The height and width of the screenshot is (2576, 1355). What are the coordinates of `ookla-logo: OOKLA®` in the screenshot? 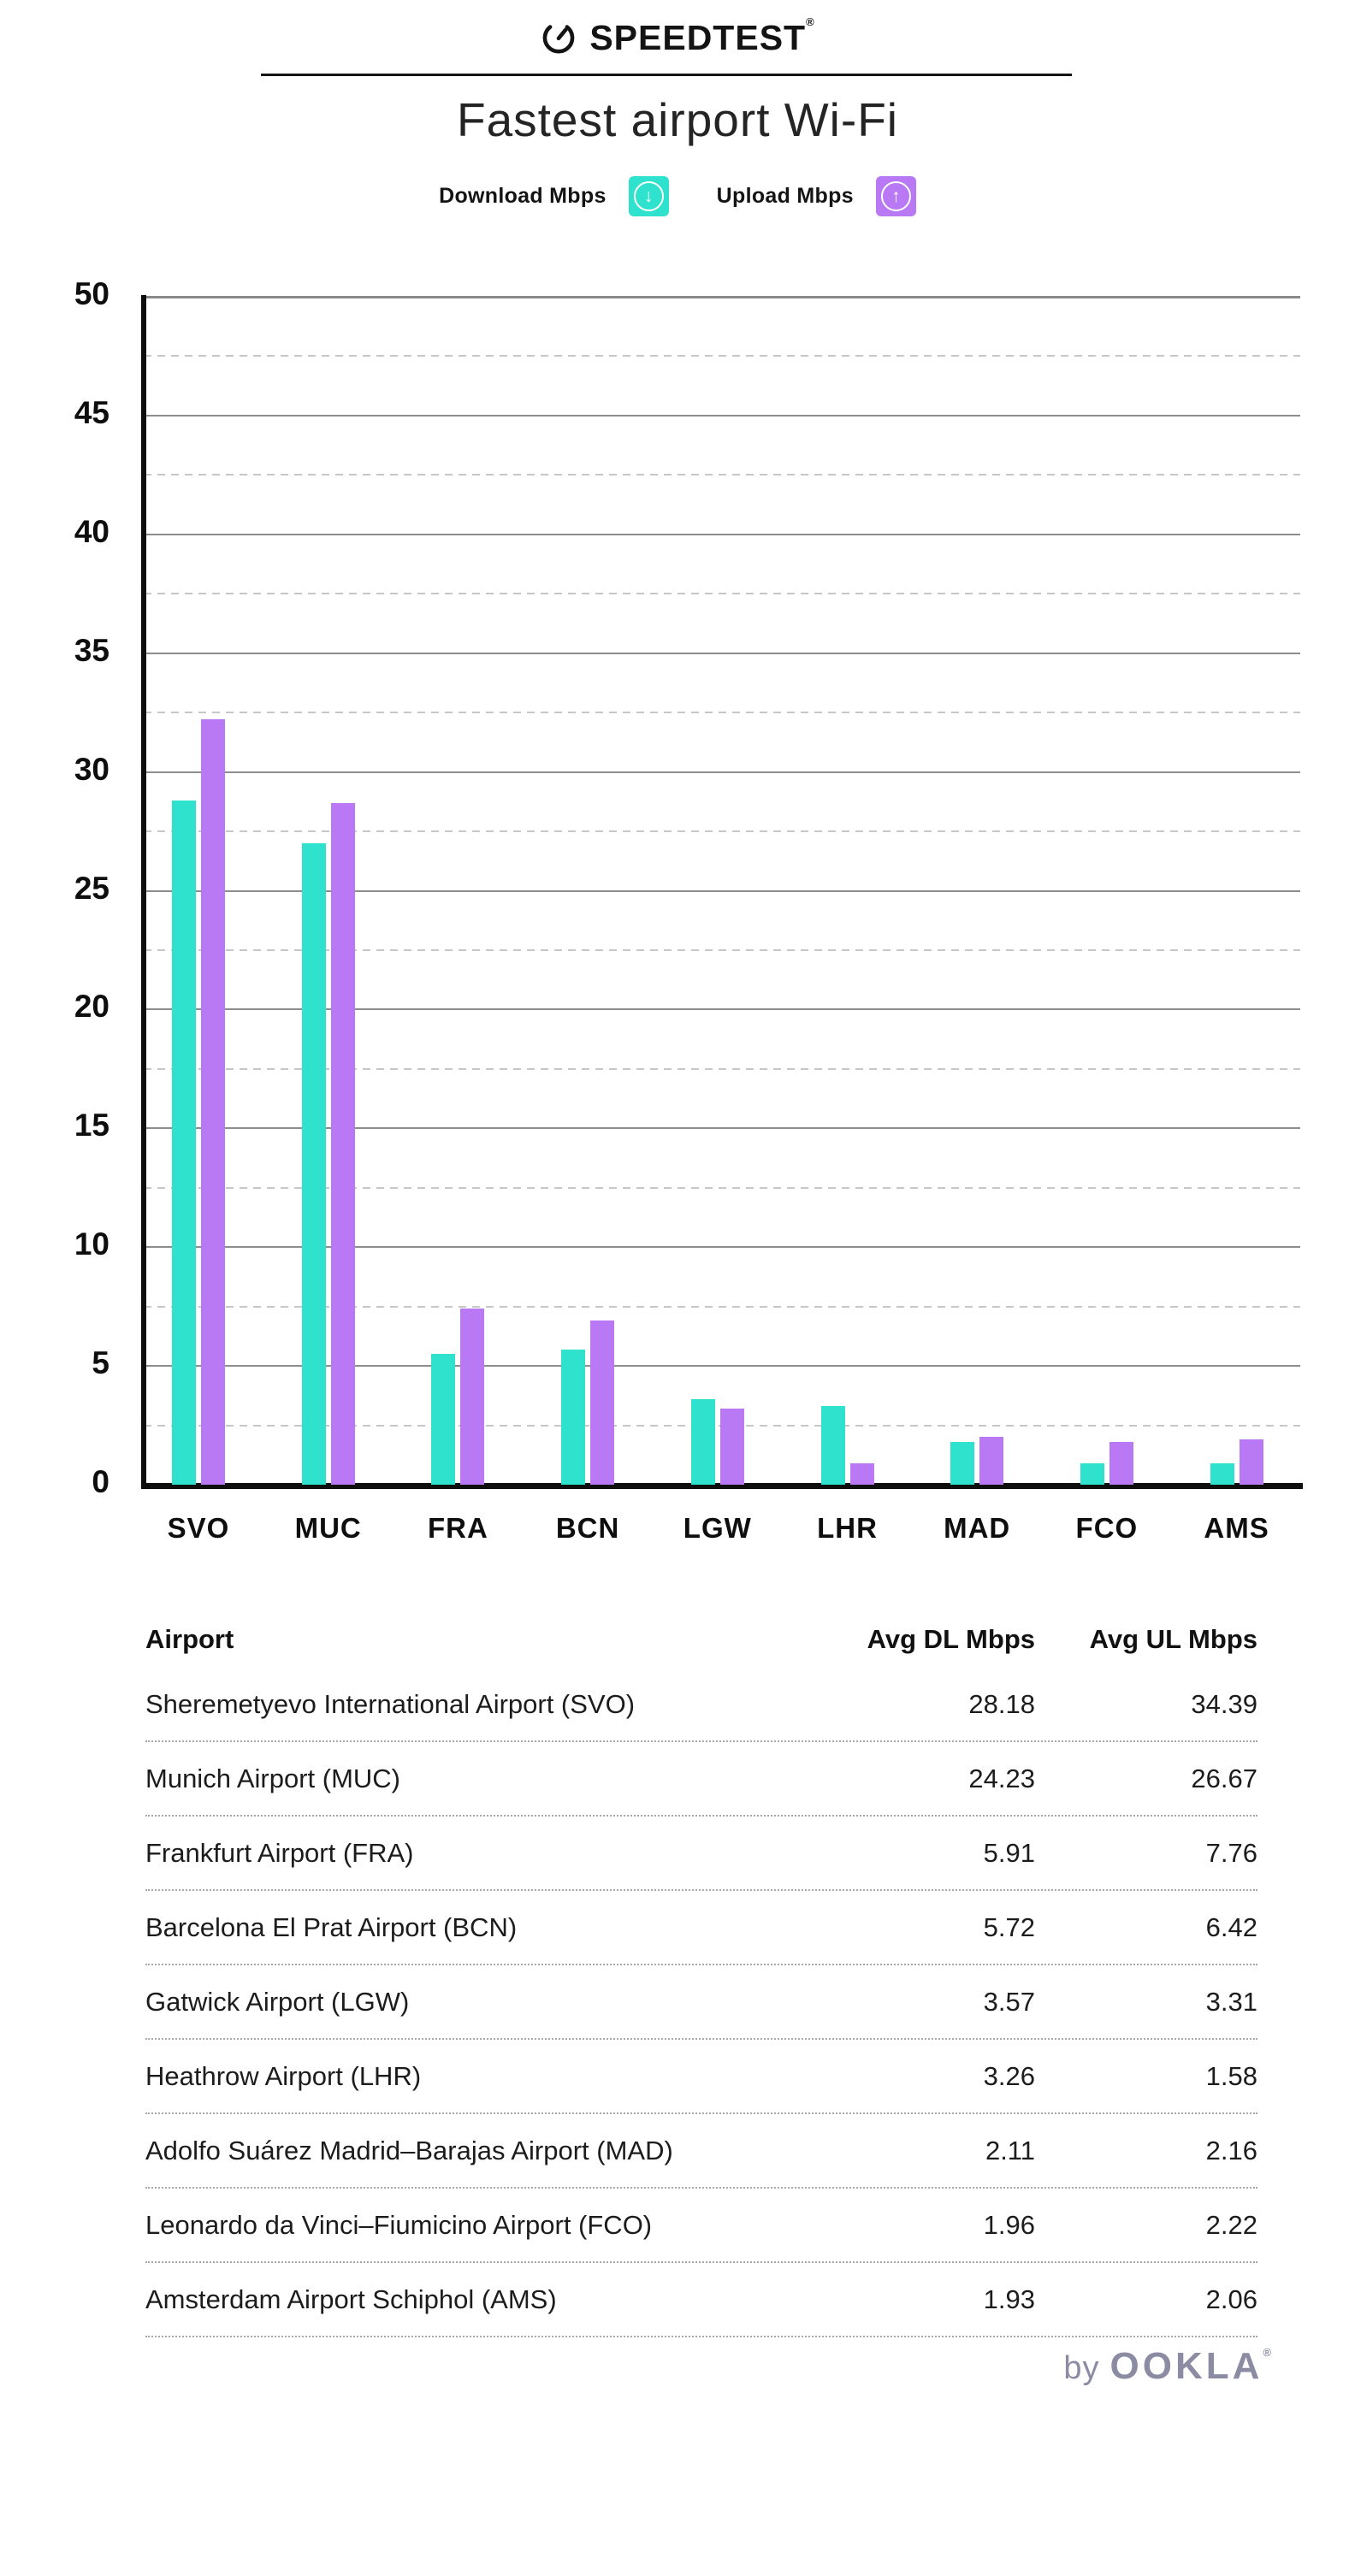 It's located at (1192, 2366).